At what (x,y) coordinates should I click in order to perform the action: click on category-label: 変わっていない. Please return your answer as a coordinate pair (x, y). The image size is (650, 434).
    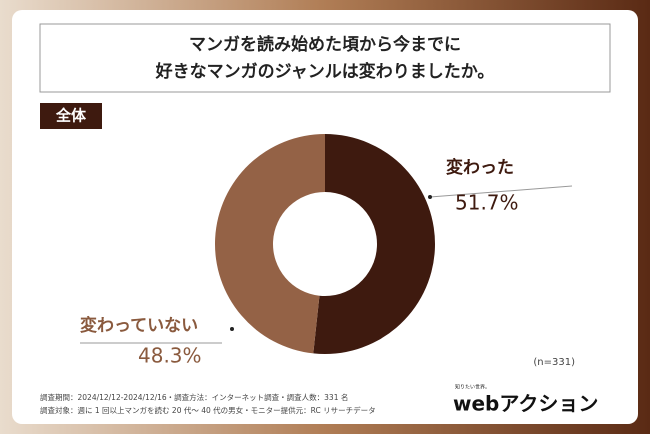
    Looking at the image, I should click on (139, 325).